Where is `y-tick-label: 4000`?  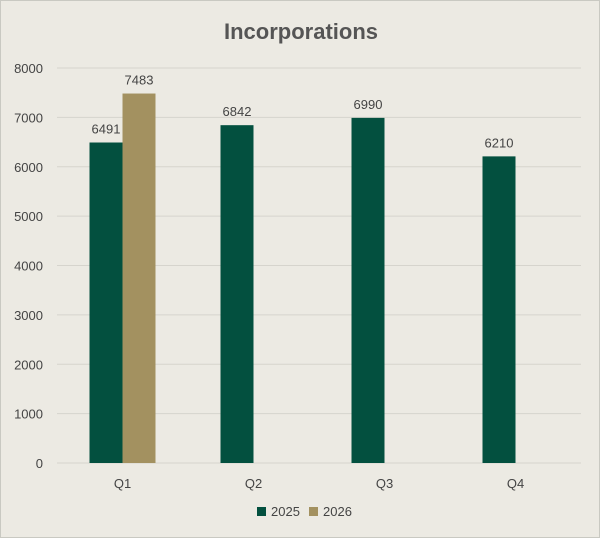 y-tick-label: 4000 is located at coordinates (28, 266).